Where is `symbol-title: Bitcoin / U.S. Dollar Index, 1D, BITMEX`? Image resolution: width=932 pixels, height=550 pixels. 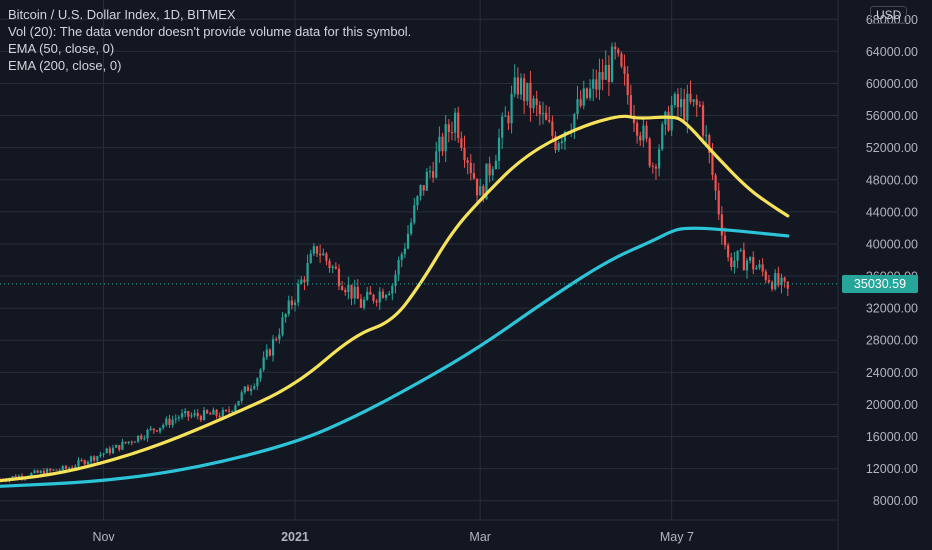 symbol-title: Bitcoin / U.S. Dollar Index, 1D, BITMEX is located at coordinates (122, 14).